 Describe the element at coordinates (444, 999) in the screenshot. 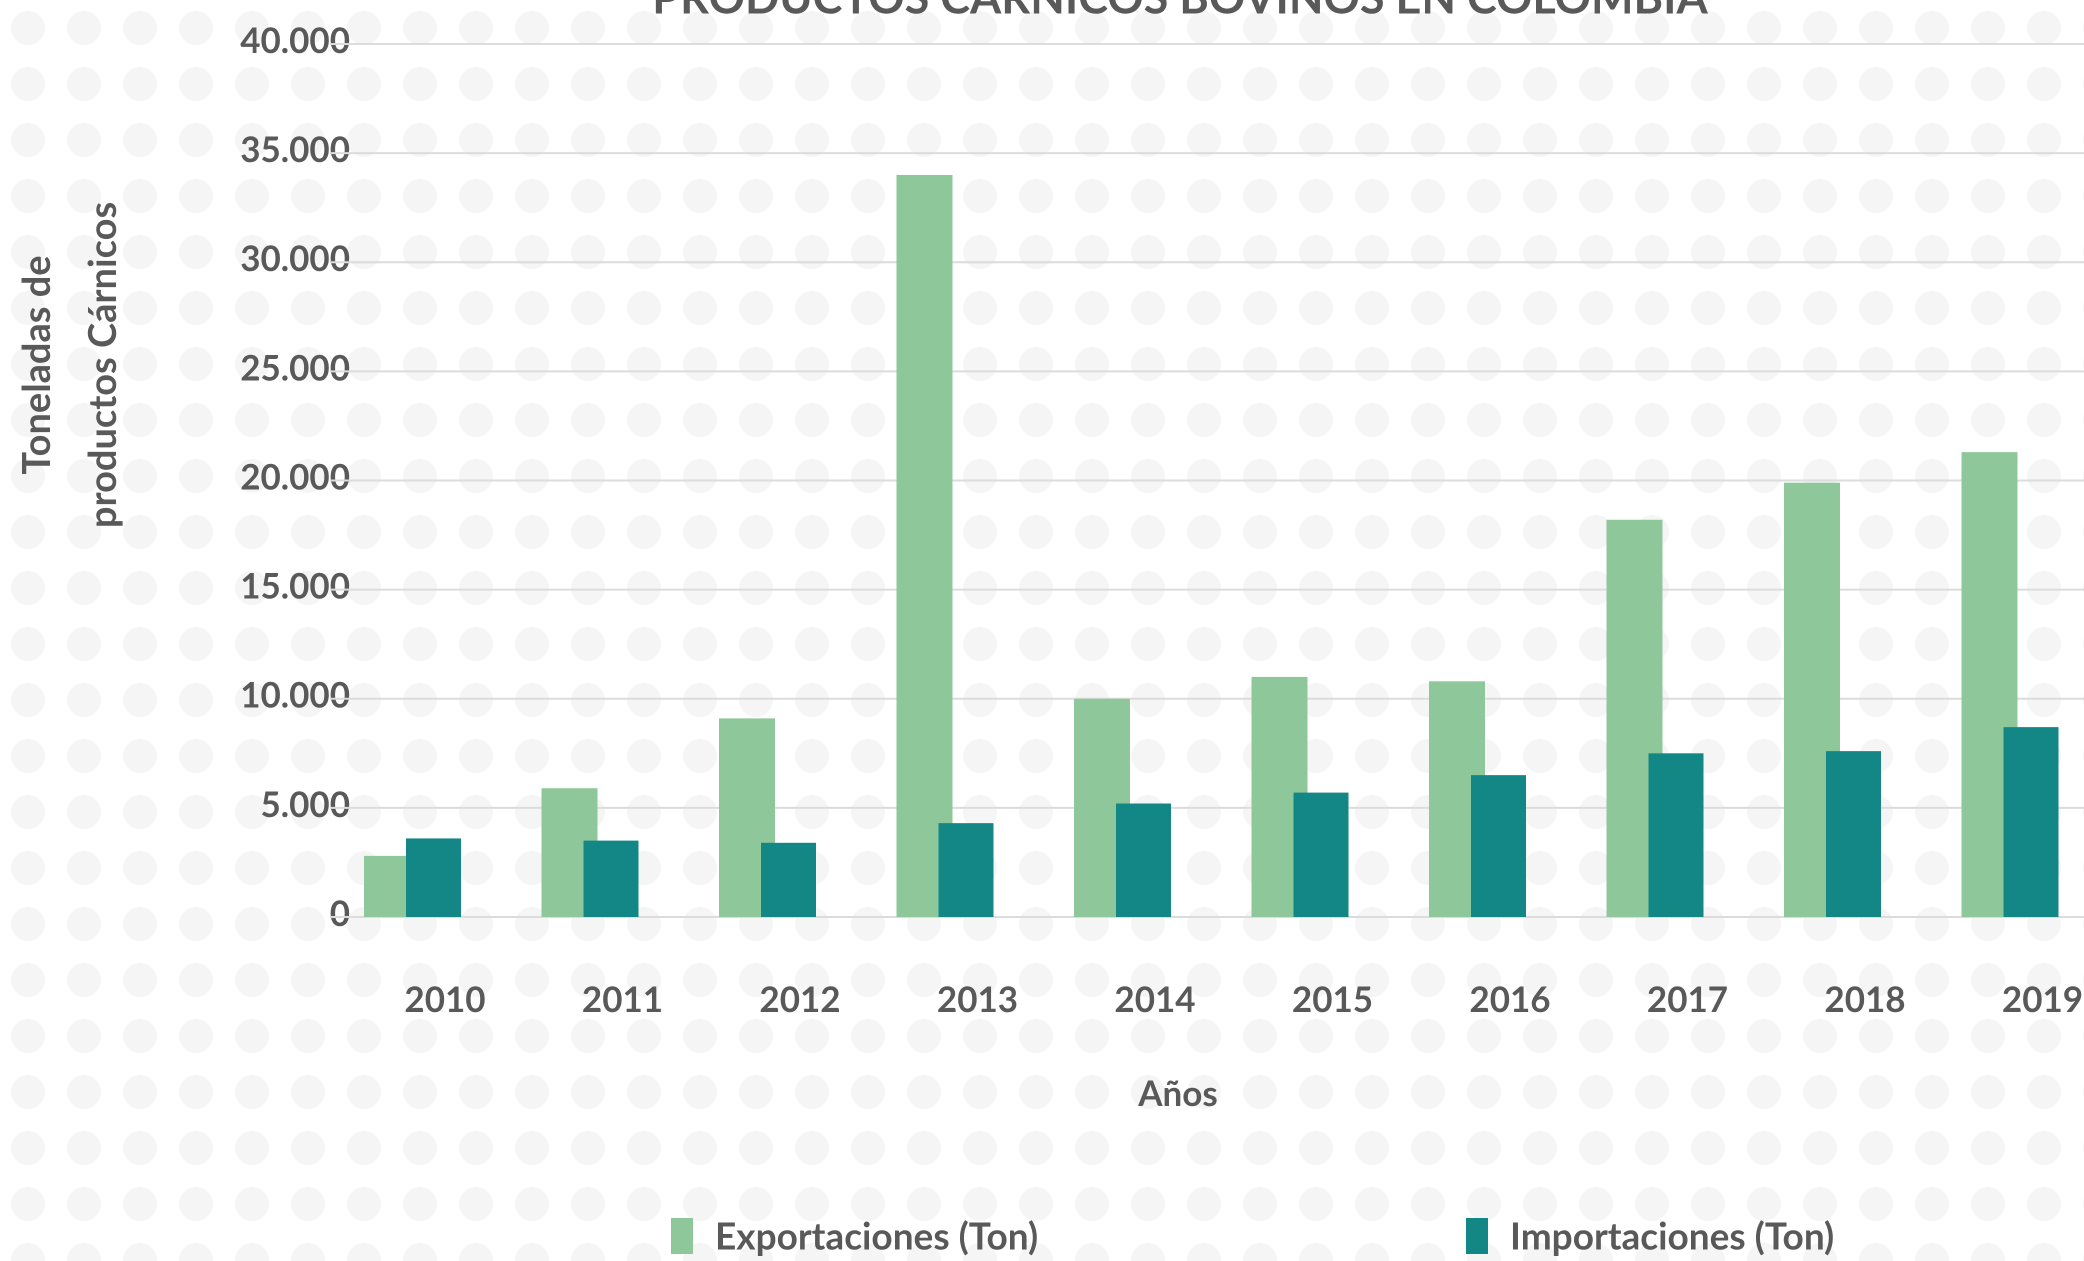

I see `x-tick-label: 2010` at that location.